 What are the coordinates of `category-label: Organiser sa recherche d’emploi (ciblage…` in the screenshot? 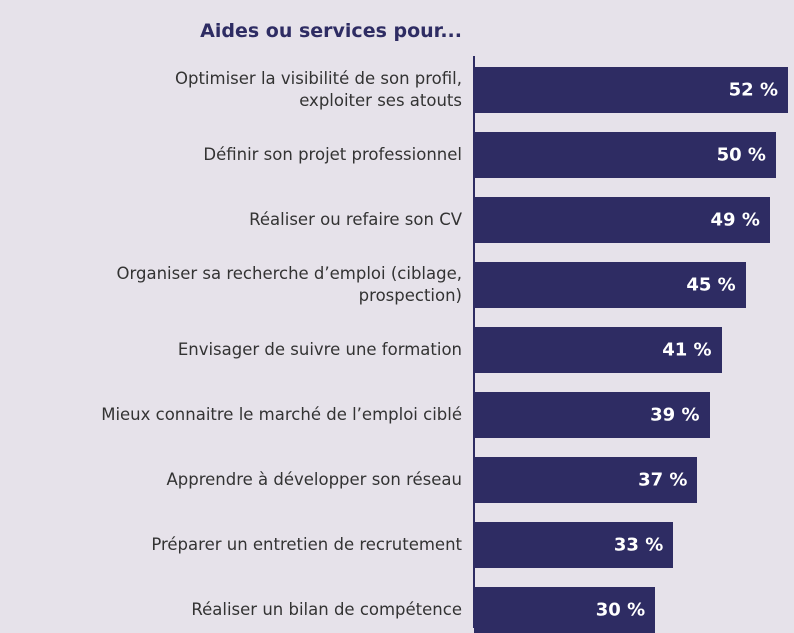 It's located at (289, 284).